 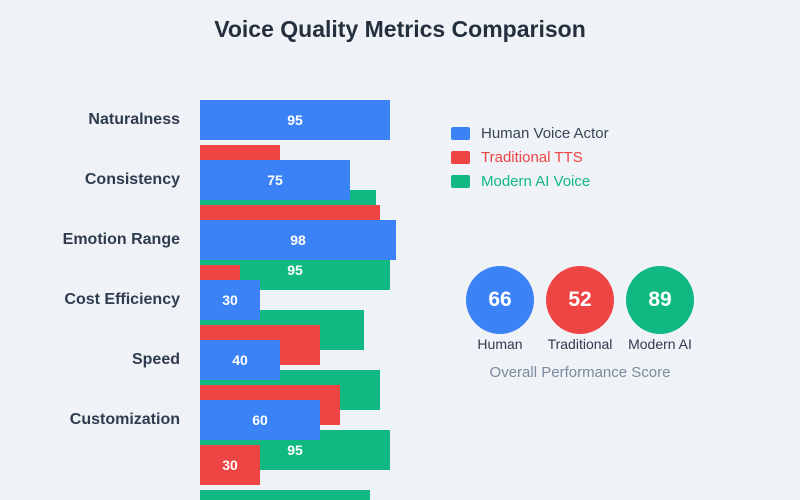 I want to click on overall-score-title: Overall Performance Score, so click(x=580, y=372).